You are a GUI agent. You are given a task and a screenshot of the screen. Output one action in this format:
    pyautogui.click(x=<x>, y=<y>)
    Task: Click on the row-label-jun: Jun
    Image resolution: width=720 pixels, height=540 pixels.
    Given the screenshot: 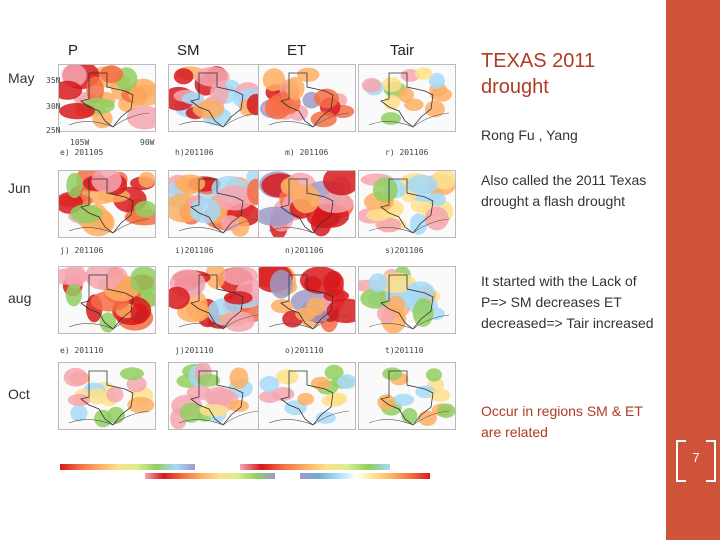 What is the action you would take?
    pyautogui.click(x=19, y=188)
    